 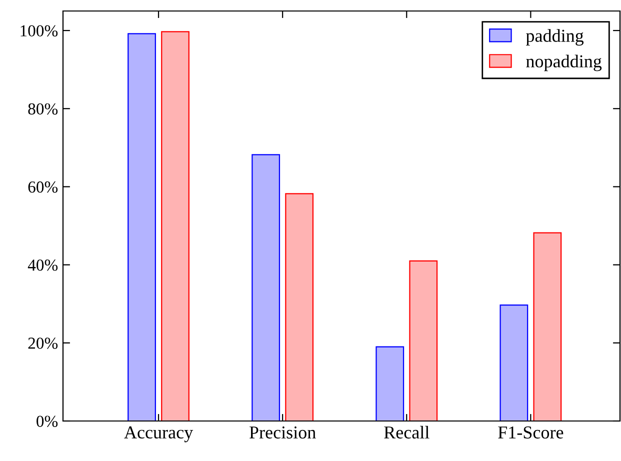 I want to click on x-tick-label: Precision, so click(x=282, y=432).